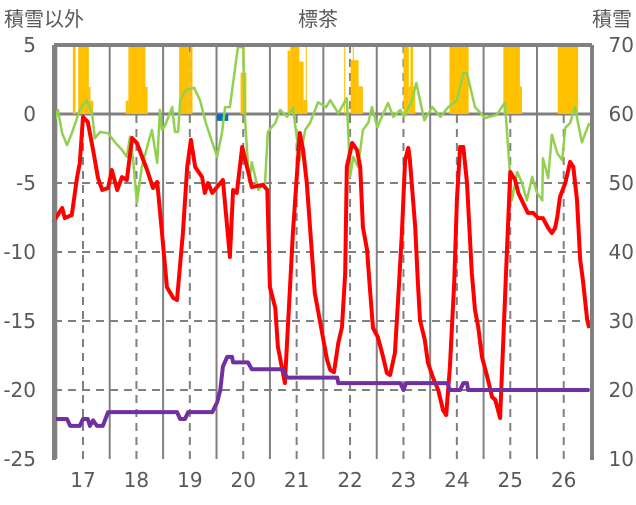 Image resolution: width=636 pixels, height=505 pixels. Describe the element at coordinates (19, 252) in the screenshot. I see `left-tick-label: -10` at that location.